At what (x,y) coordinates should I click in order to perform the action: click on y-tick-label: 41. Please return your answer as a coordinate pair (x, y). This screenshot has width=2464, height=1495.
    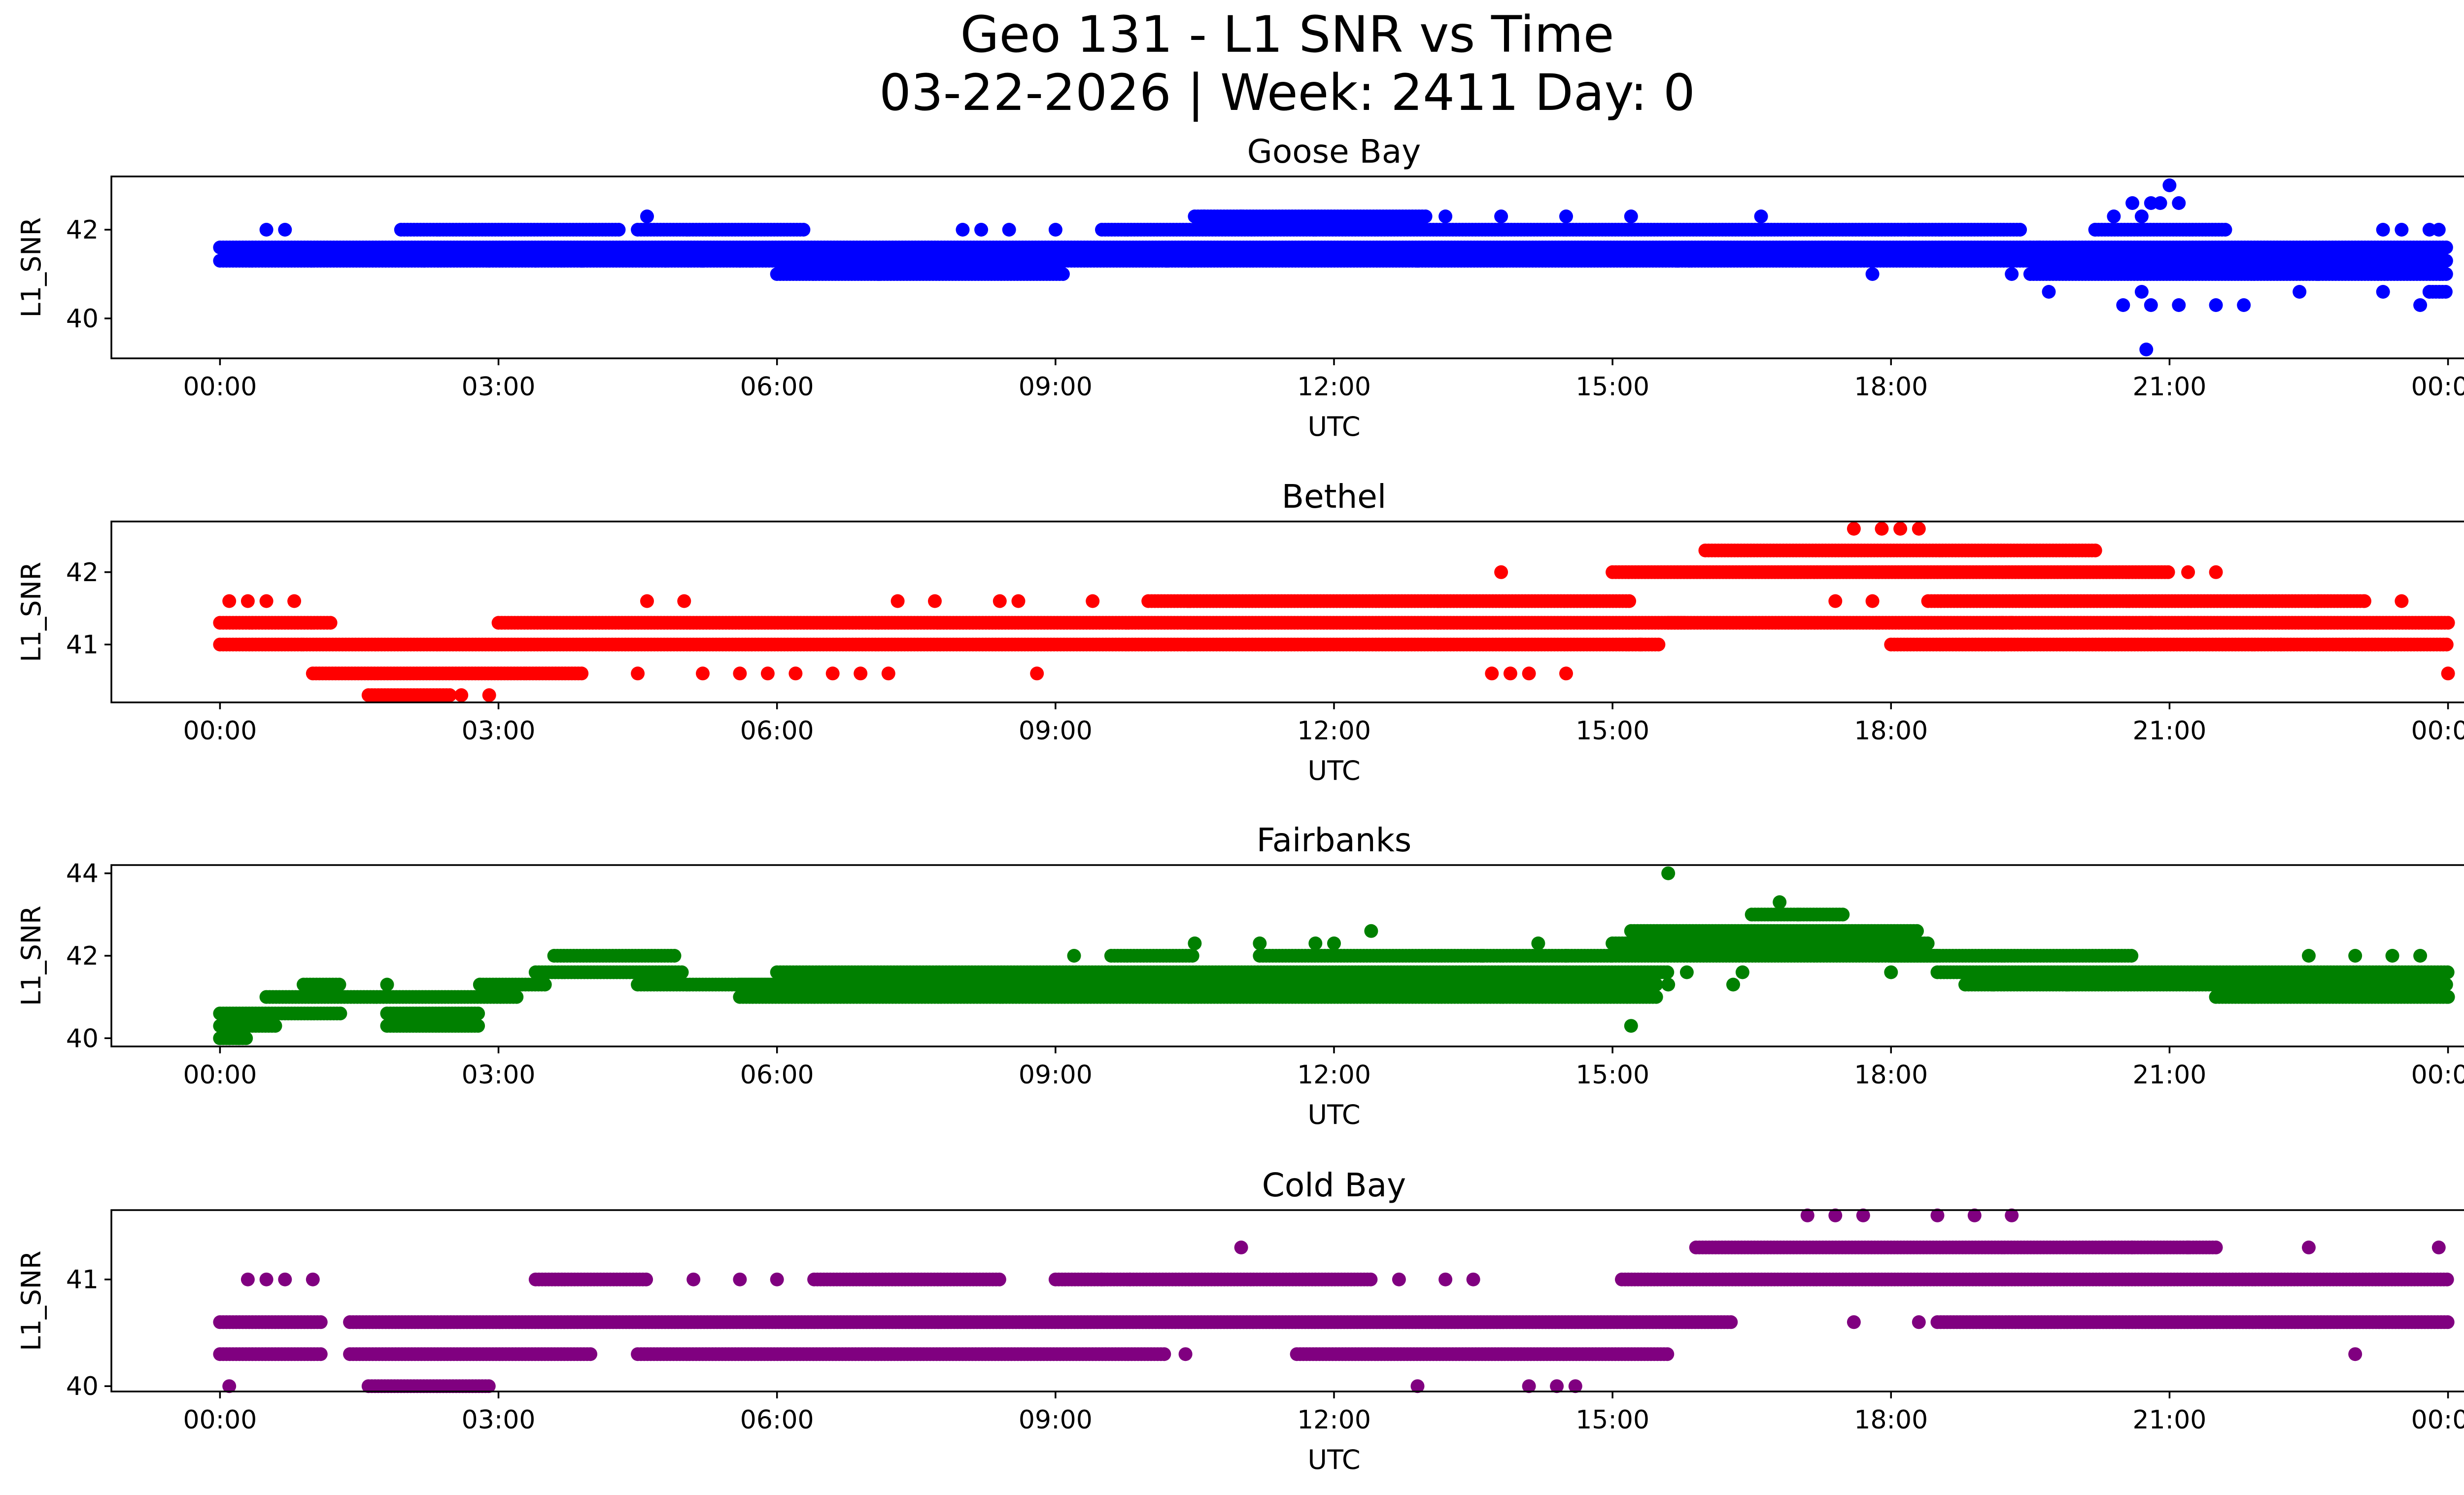
    Looking at the image, I should click on (82, 645).